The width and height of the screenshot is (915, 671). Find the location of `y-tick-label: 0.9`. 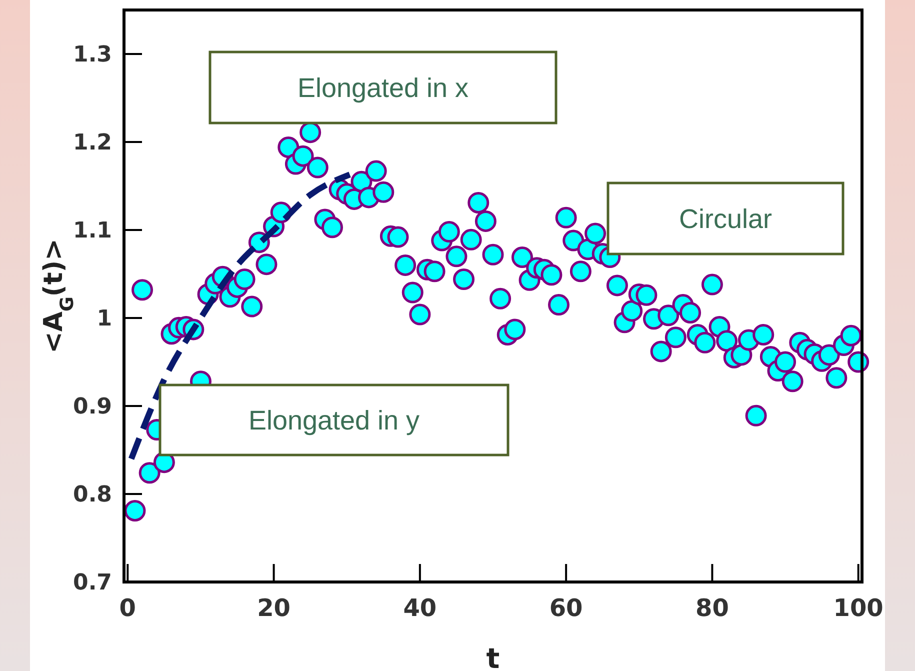

y-tick-label: 0.9 is located at coordinates (92, 407).